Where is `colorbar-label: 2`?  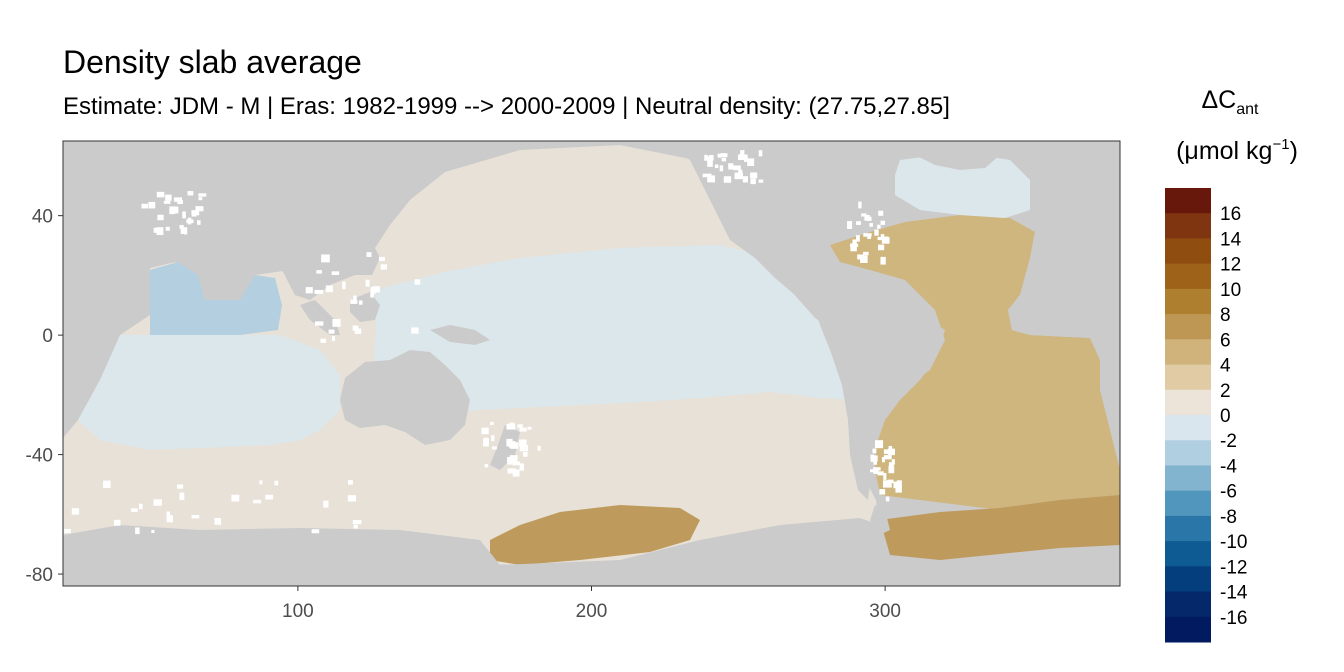
colorbar-label: 2 is located at coordinates (1225, 391).